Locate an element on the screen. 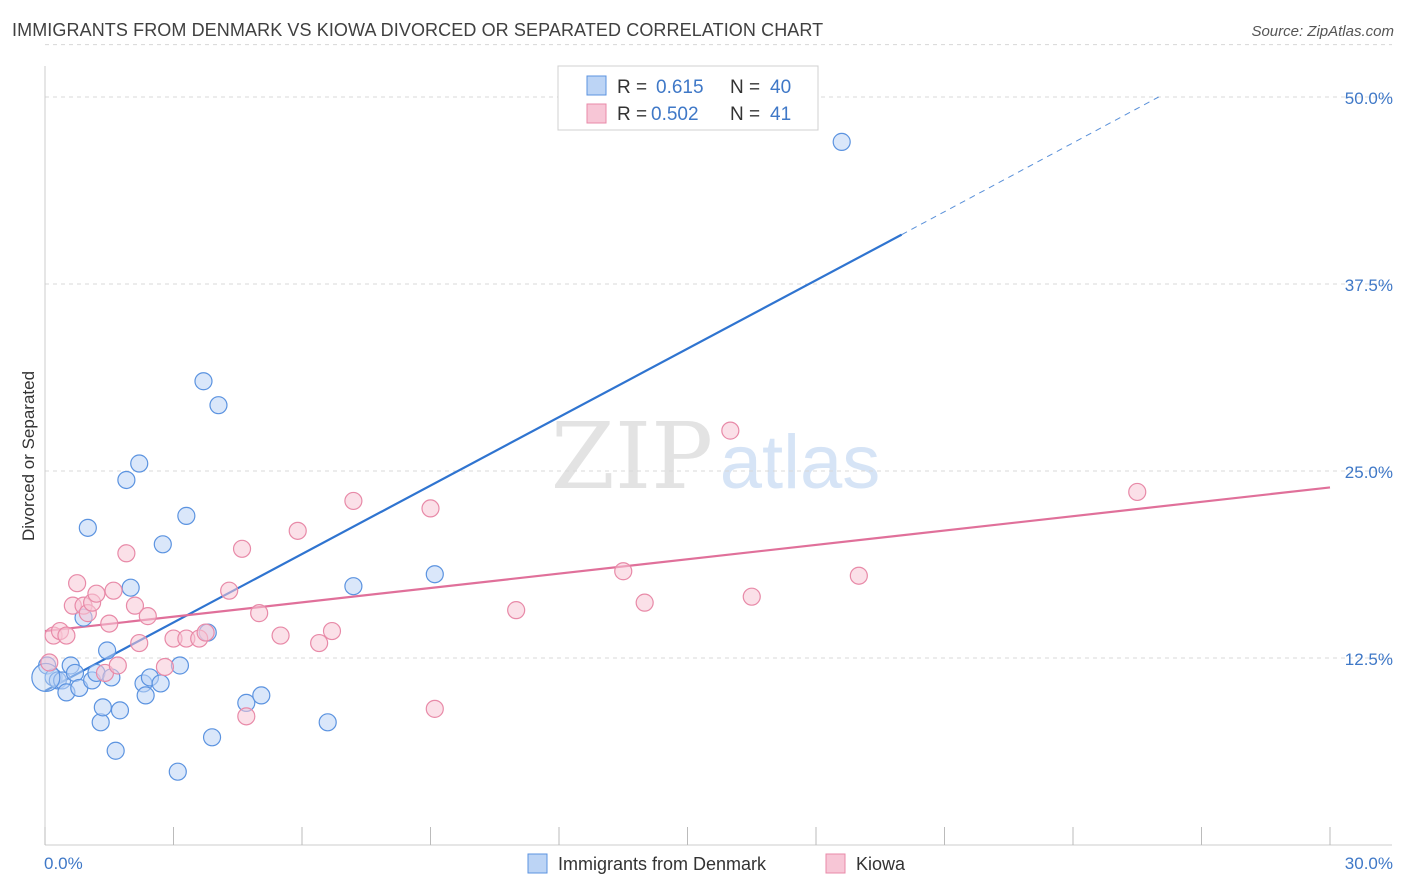  top-legend: R = 0.615 N = 40 R = 0.502 N = 41 is located at coordinates (688, 98).